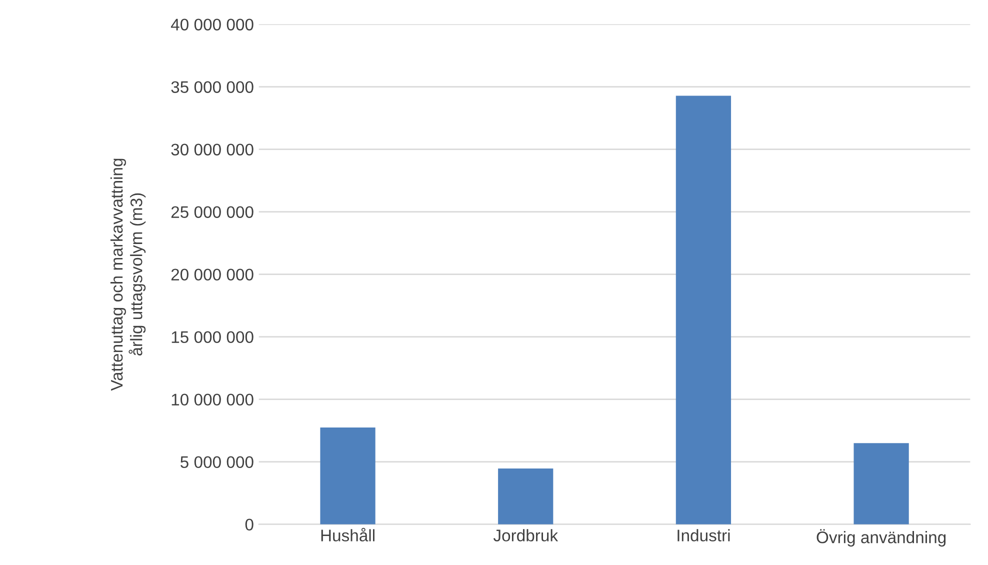 The image size is (988, 565). What do you see at coordinates (212, 274) in the screenshot?
I see `y-tick-label: 20 000 000` at bounding box center [212, 274].